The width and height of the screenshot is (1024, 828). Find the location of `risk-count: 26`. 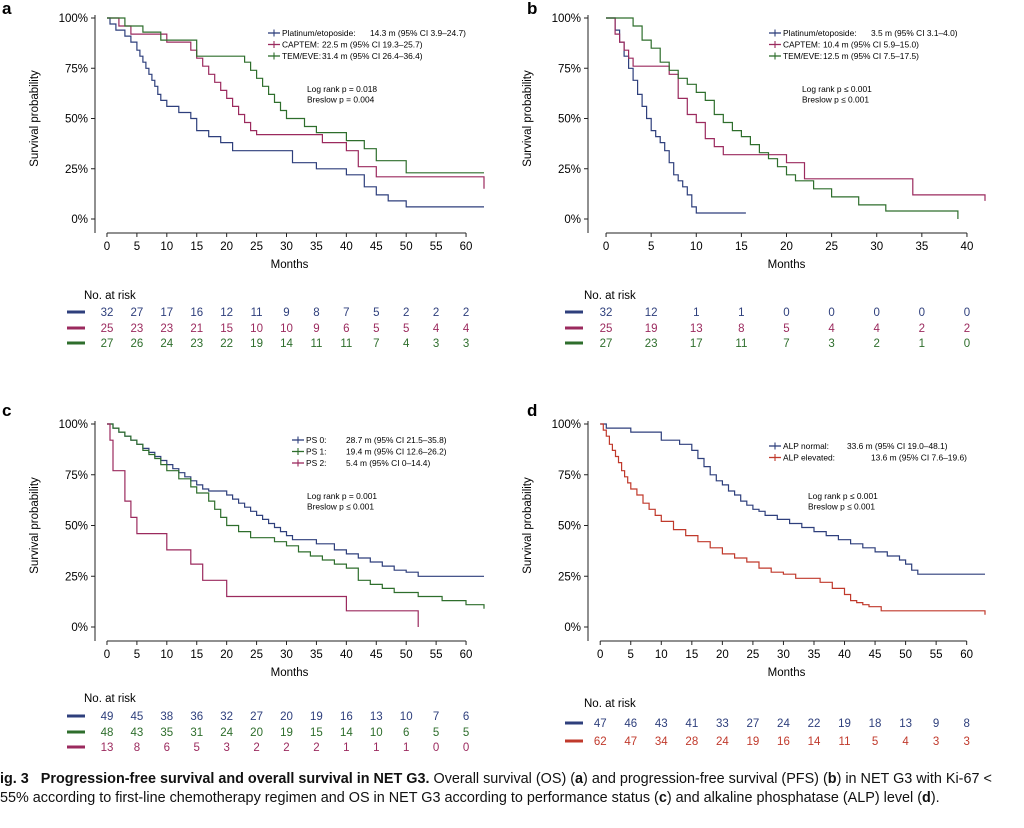

risk-count: 26 is located at coordinates (136, 344).